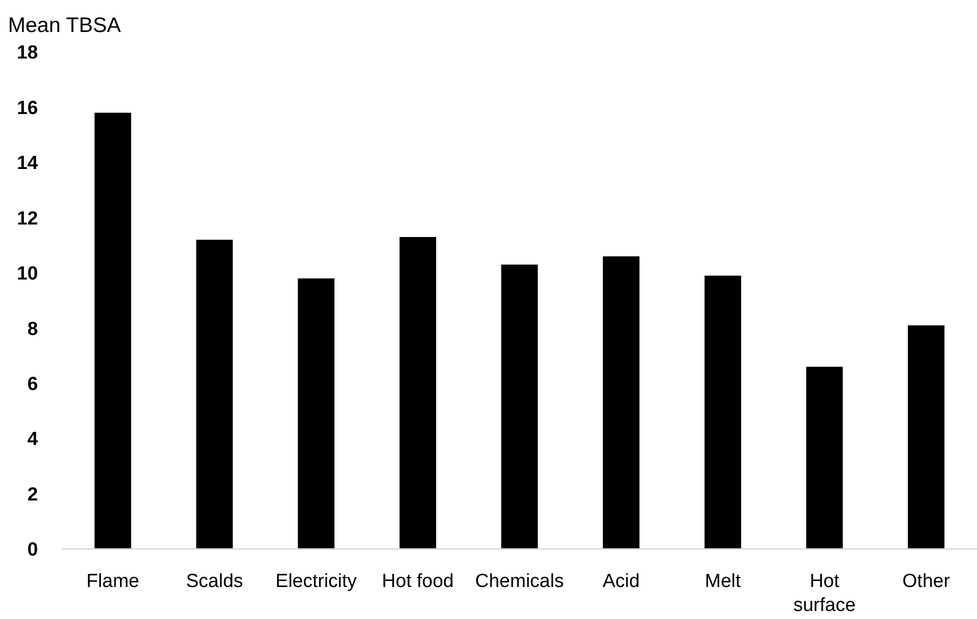  I want to click on y-tick-label: 2, so click(32, 495).